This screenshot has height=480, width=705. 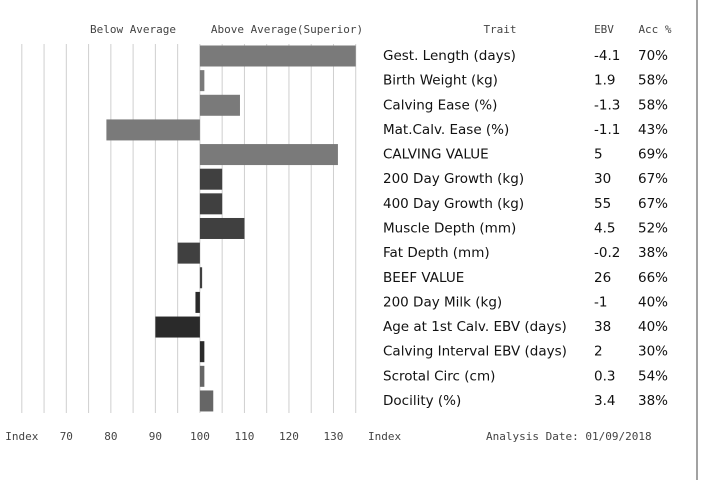 What do you see at coordinates (602, 204) in the screenshot?
I see `ebv-value: 55` at bounding box center [602, 204].